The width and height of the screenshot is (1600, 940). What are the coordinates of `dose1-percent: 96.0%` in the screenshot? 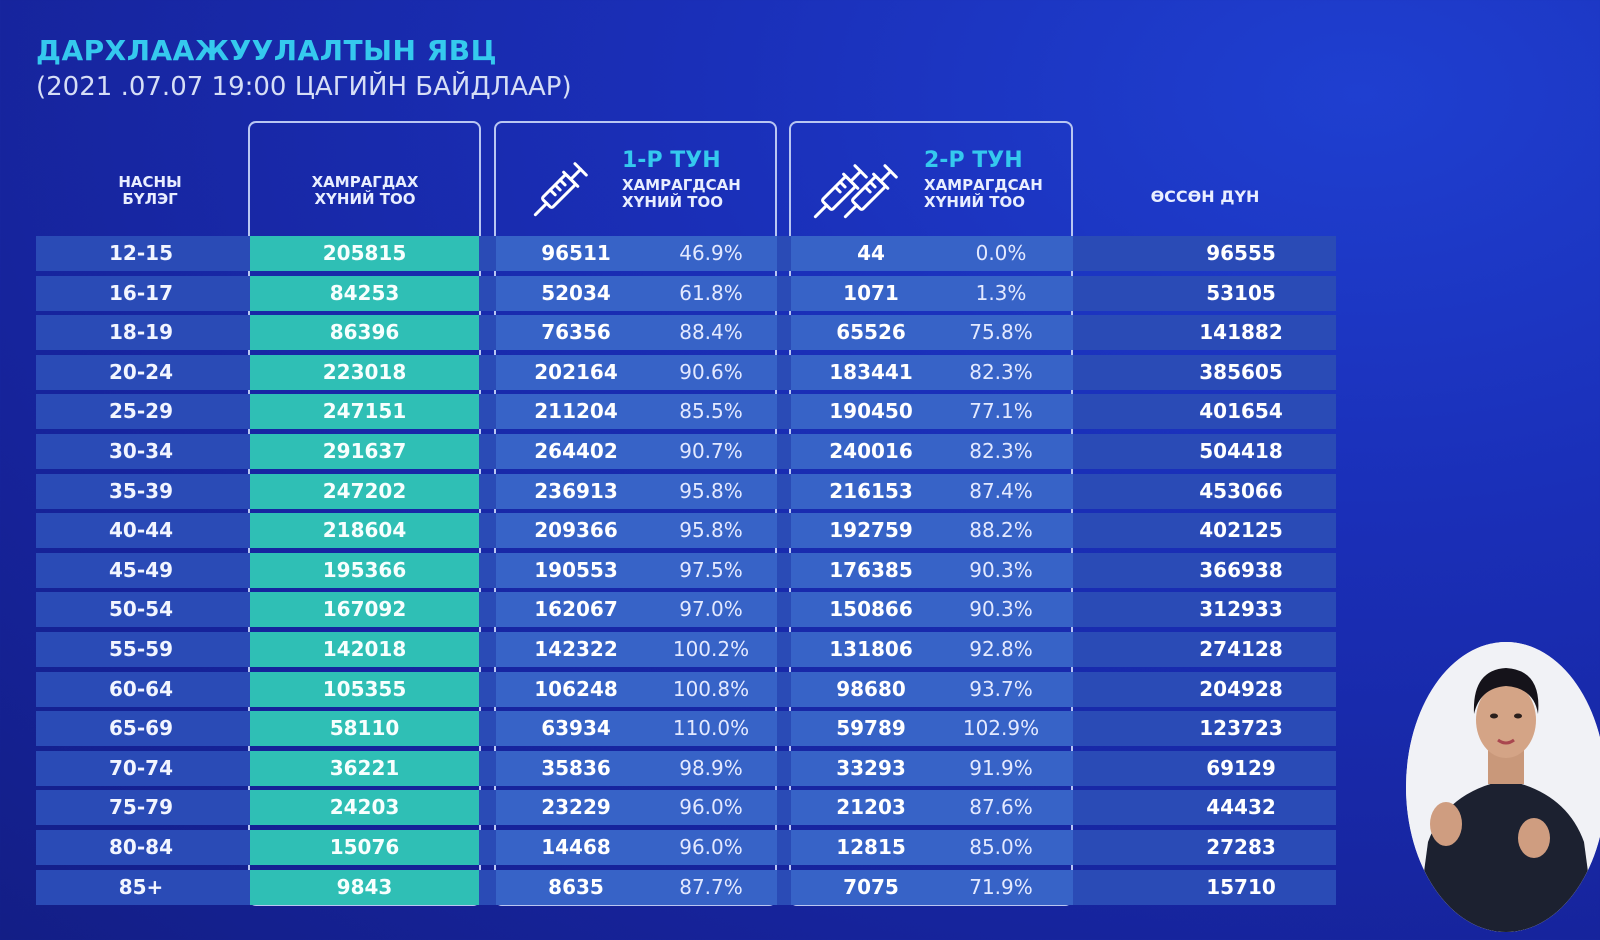 It's located at (711, 846).